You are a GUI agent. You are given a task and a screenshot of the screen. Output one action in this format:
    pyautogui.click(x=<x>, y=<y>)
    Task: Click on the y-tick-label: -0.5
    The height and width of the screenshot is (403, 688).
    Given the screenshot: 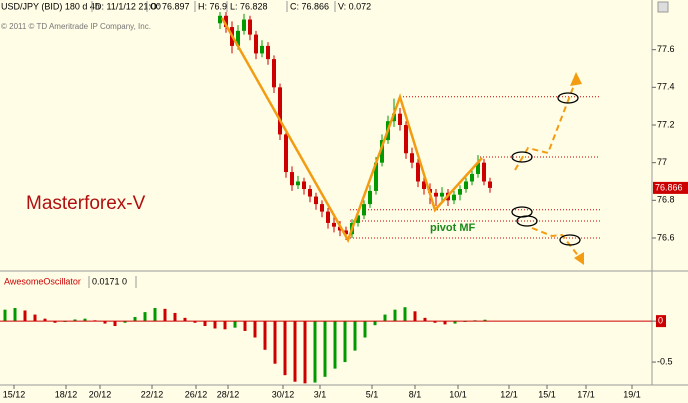 What is the action you would take?
    pyautogui.click(x=665, y=361)
    